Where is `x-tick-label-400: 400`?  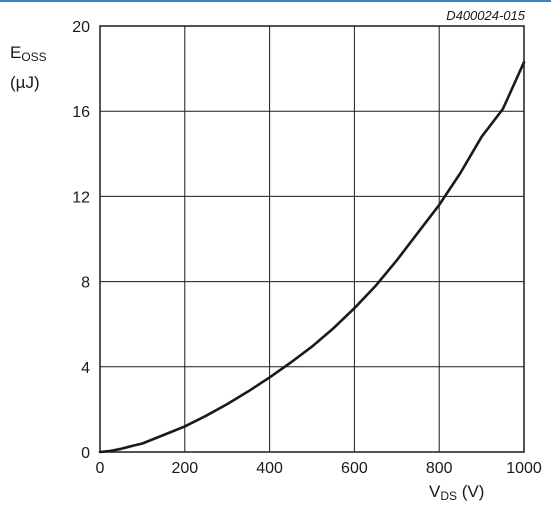
x-tick-label-400: 400 is located at coordinates (269, 468).